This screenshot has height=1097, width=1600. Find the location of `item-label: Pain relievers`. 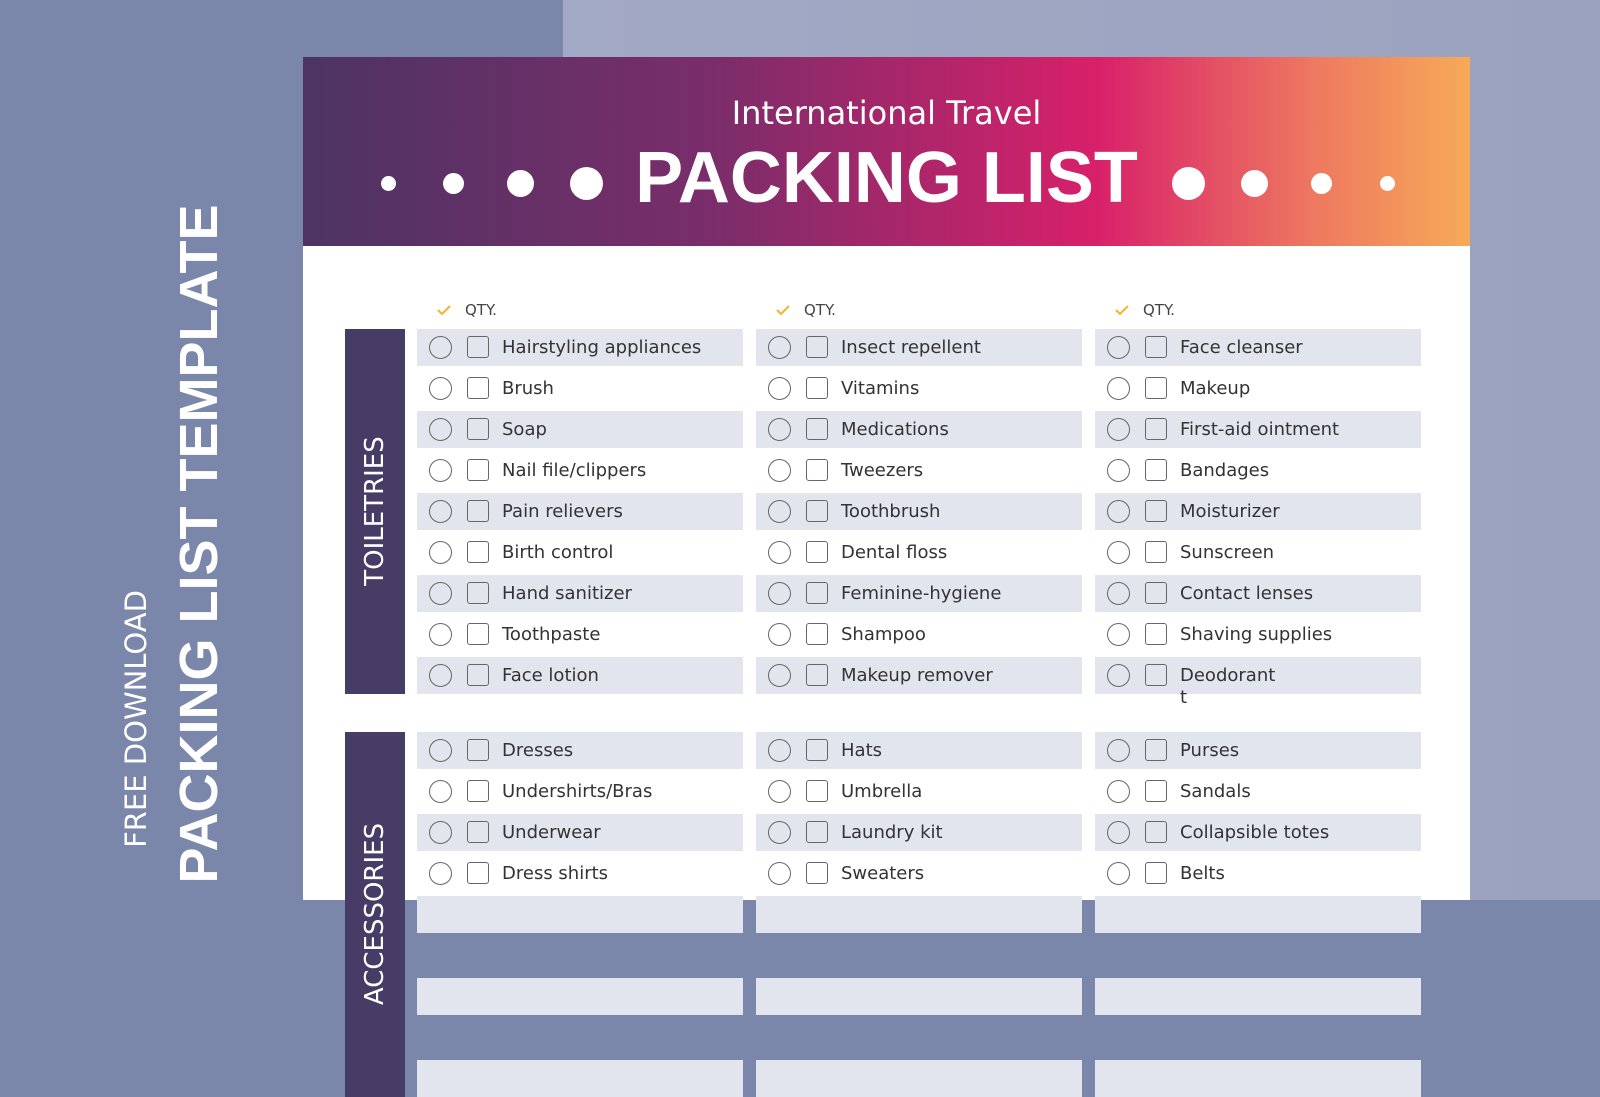

item-label: Pain relievers is located at coordinates (562, 511).